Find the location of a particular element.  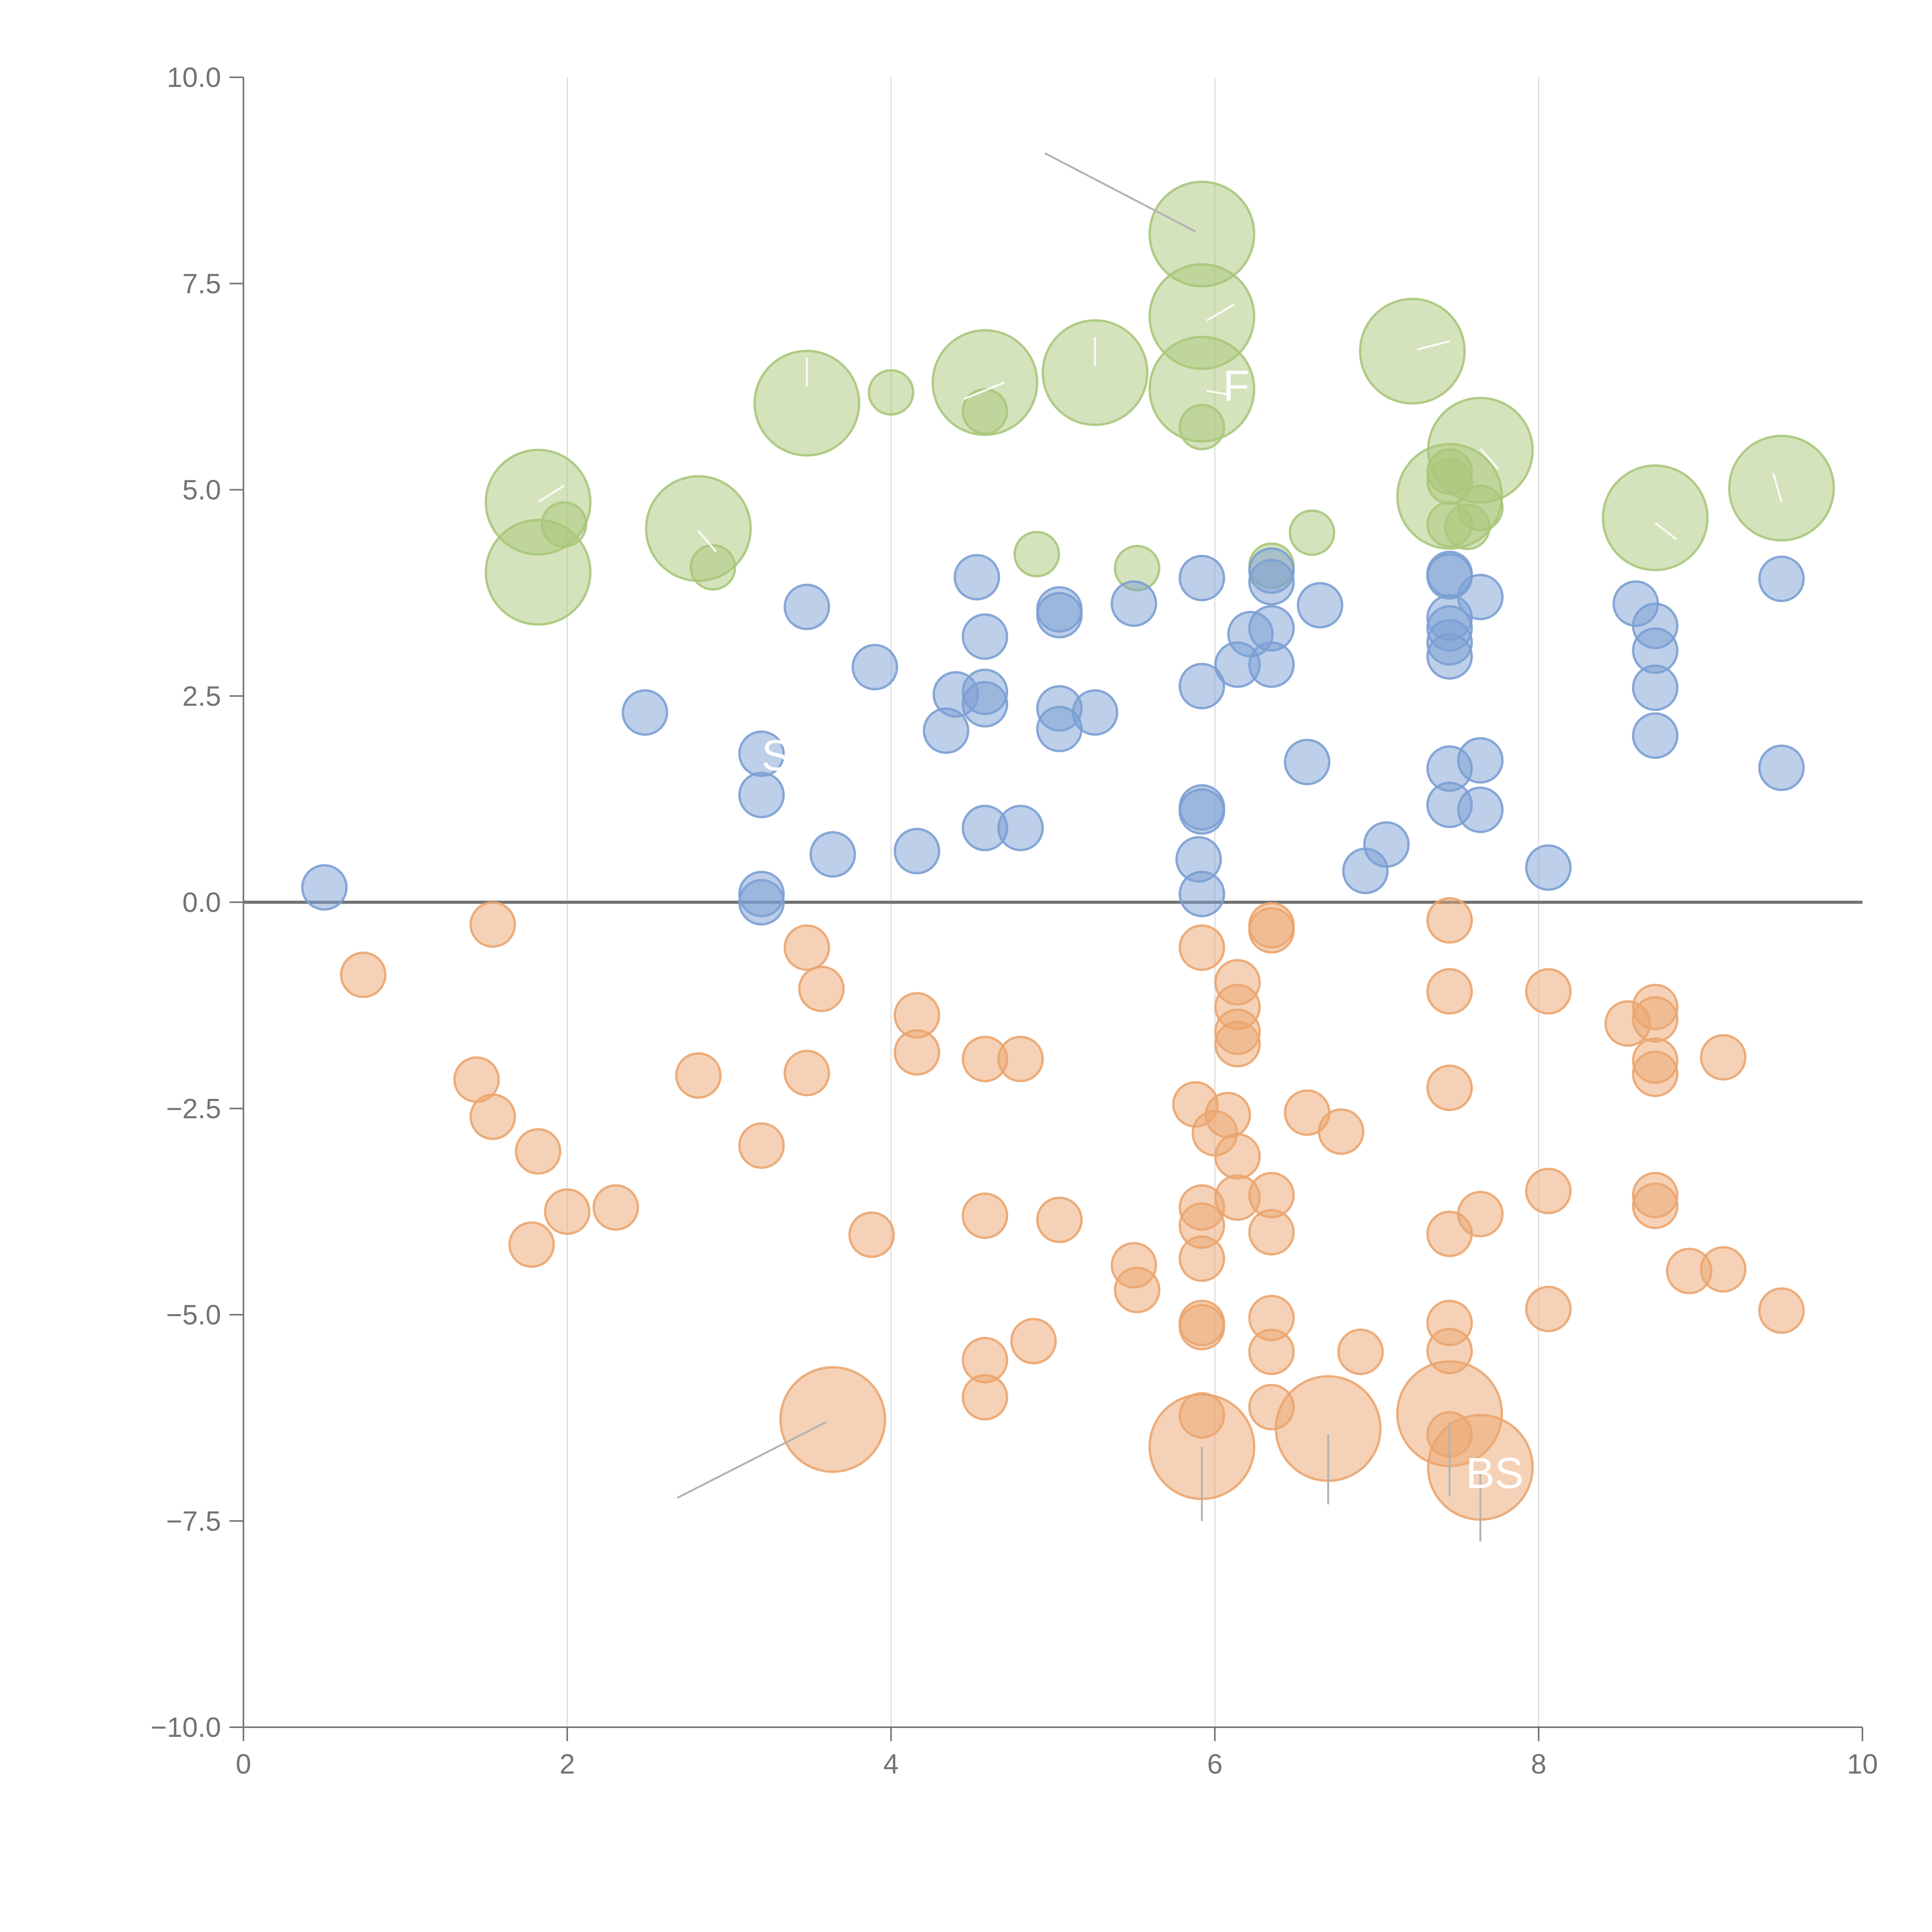

x-tick-label: 8 is located at coordinates (1539, 1765).